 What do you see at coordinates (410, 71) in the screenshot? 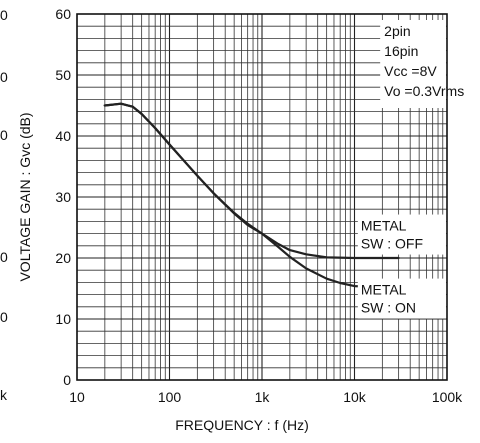
I see `condition-label: Vcc =8V` at bounding box center [410, 71].